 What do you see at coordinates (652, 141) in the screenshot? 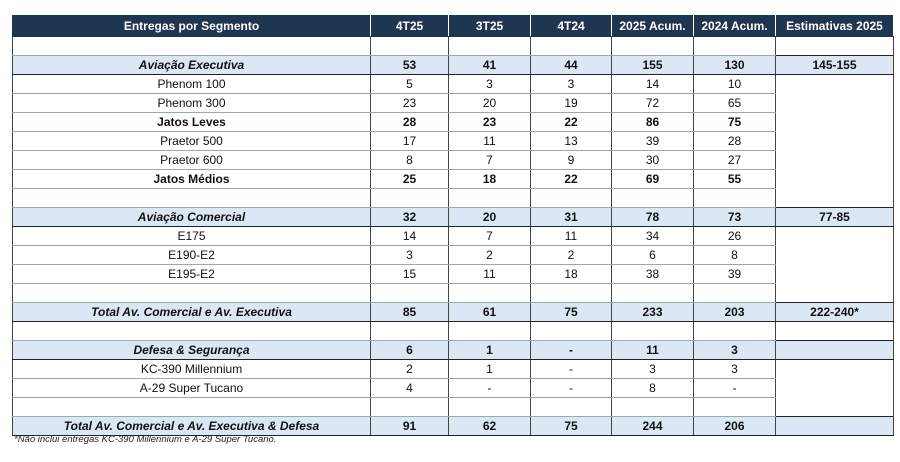
I see `value-cell: 39` at bounding box center [652, 141].